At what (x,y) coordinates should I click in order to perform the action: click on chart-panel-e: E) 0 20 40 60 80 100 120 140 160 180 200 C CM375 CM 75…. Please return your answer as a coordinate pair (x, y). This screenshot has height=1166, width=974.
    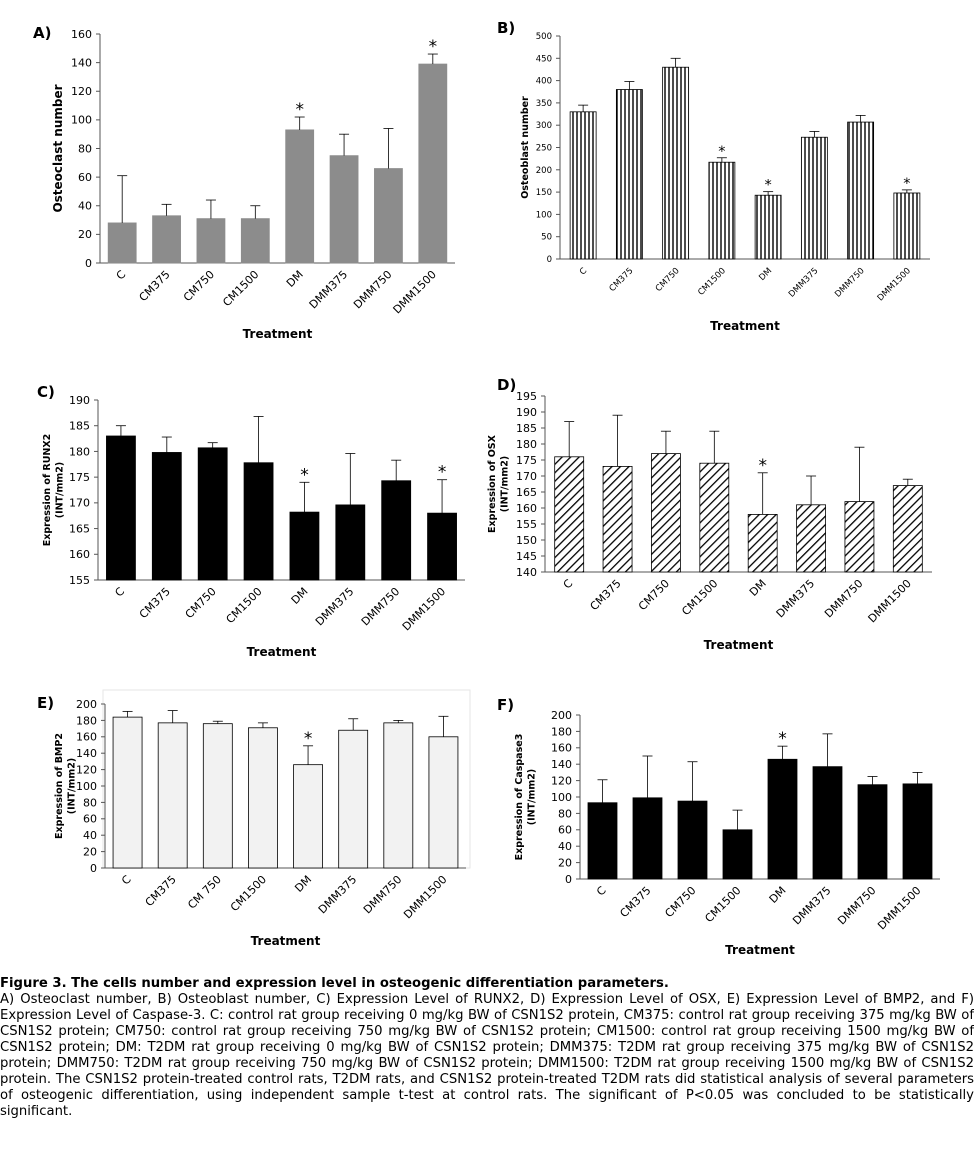
    Looking at the image, I should click on (254, 818).